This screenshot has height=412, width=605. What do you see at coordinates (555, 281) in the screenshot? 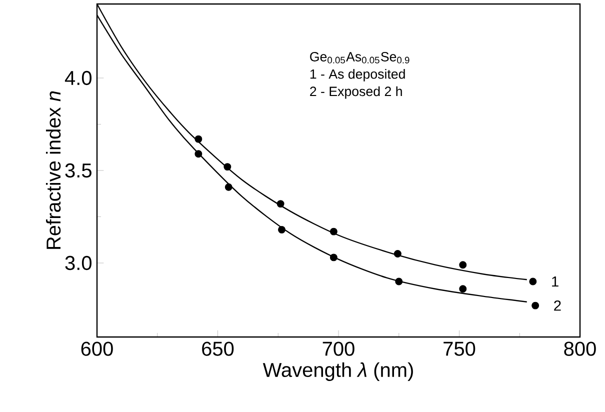
I see `series-label: 1` at bounding box center [555, 281].